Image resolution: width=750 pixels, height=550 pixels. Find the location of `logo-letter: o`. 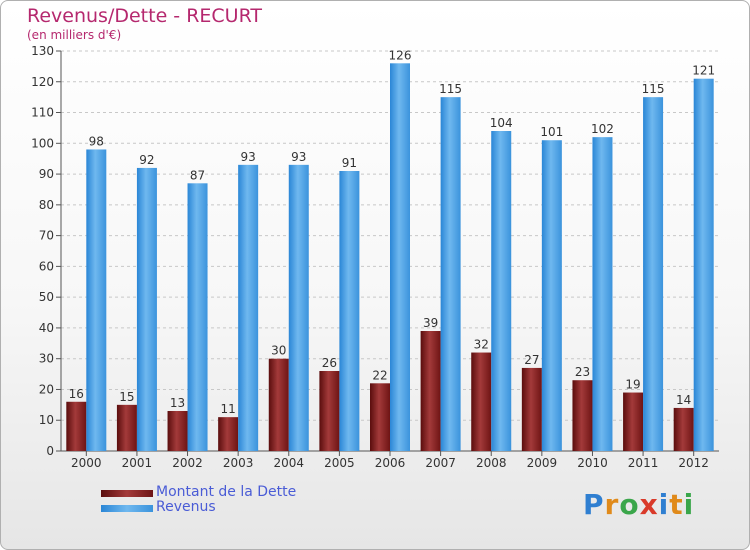

logo-letter: o is located at coordinates (629, 504).